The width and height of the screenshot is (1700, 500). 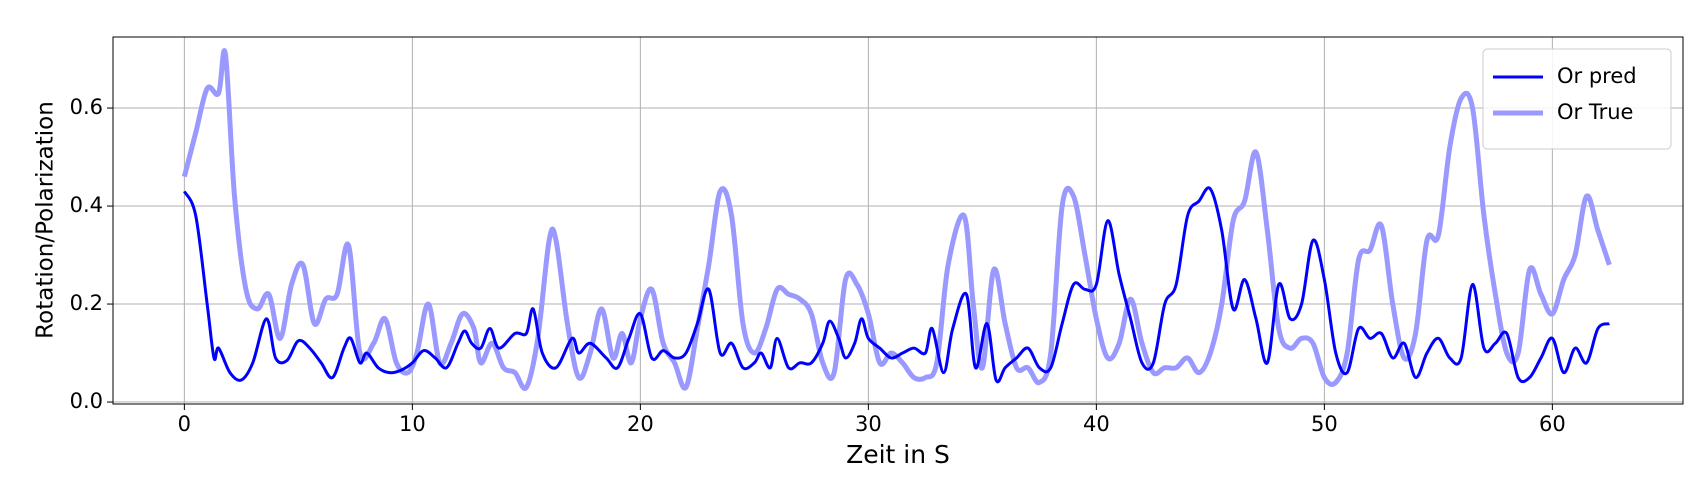 What do you see at coordinates (86, 401) in the screenshot?
I see `y-tick-label: 0.0` at bounding box center [86, 401].